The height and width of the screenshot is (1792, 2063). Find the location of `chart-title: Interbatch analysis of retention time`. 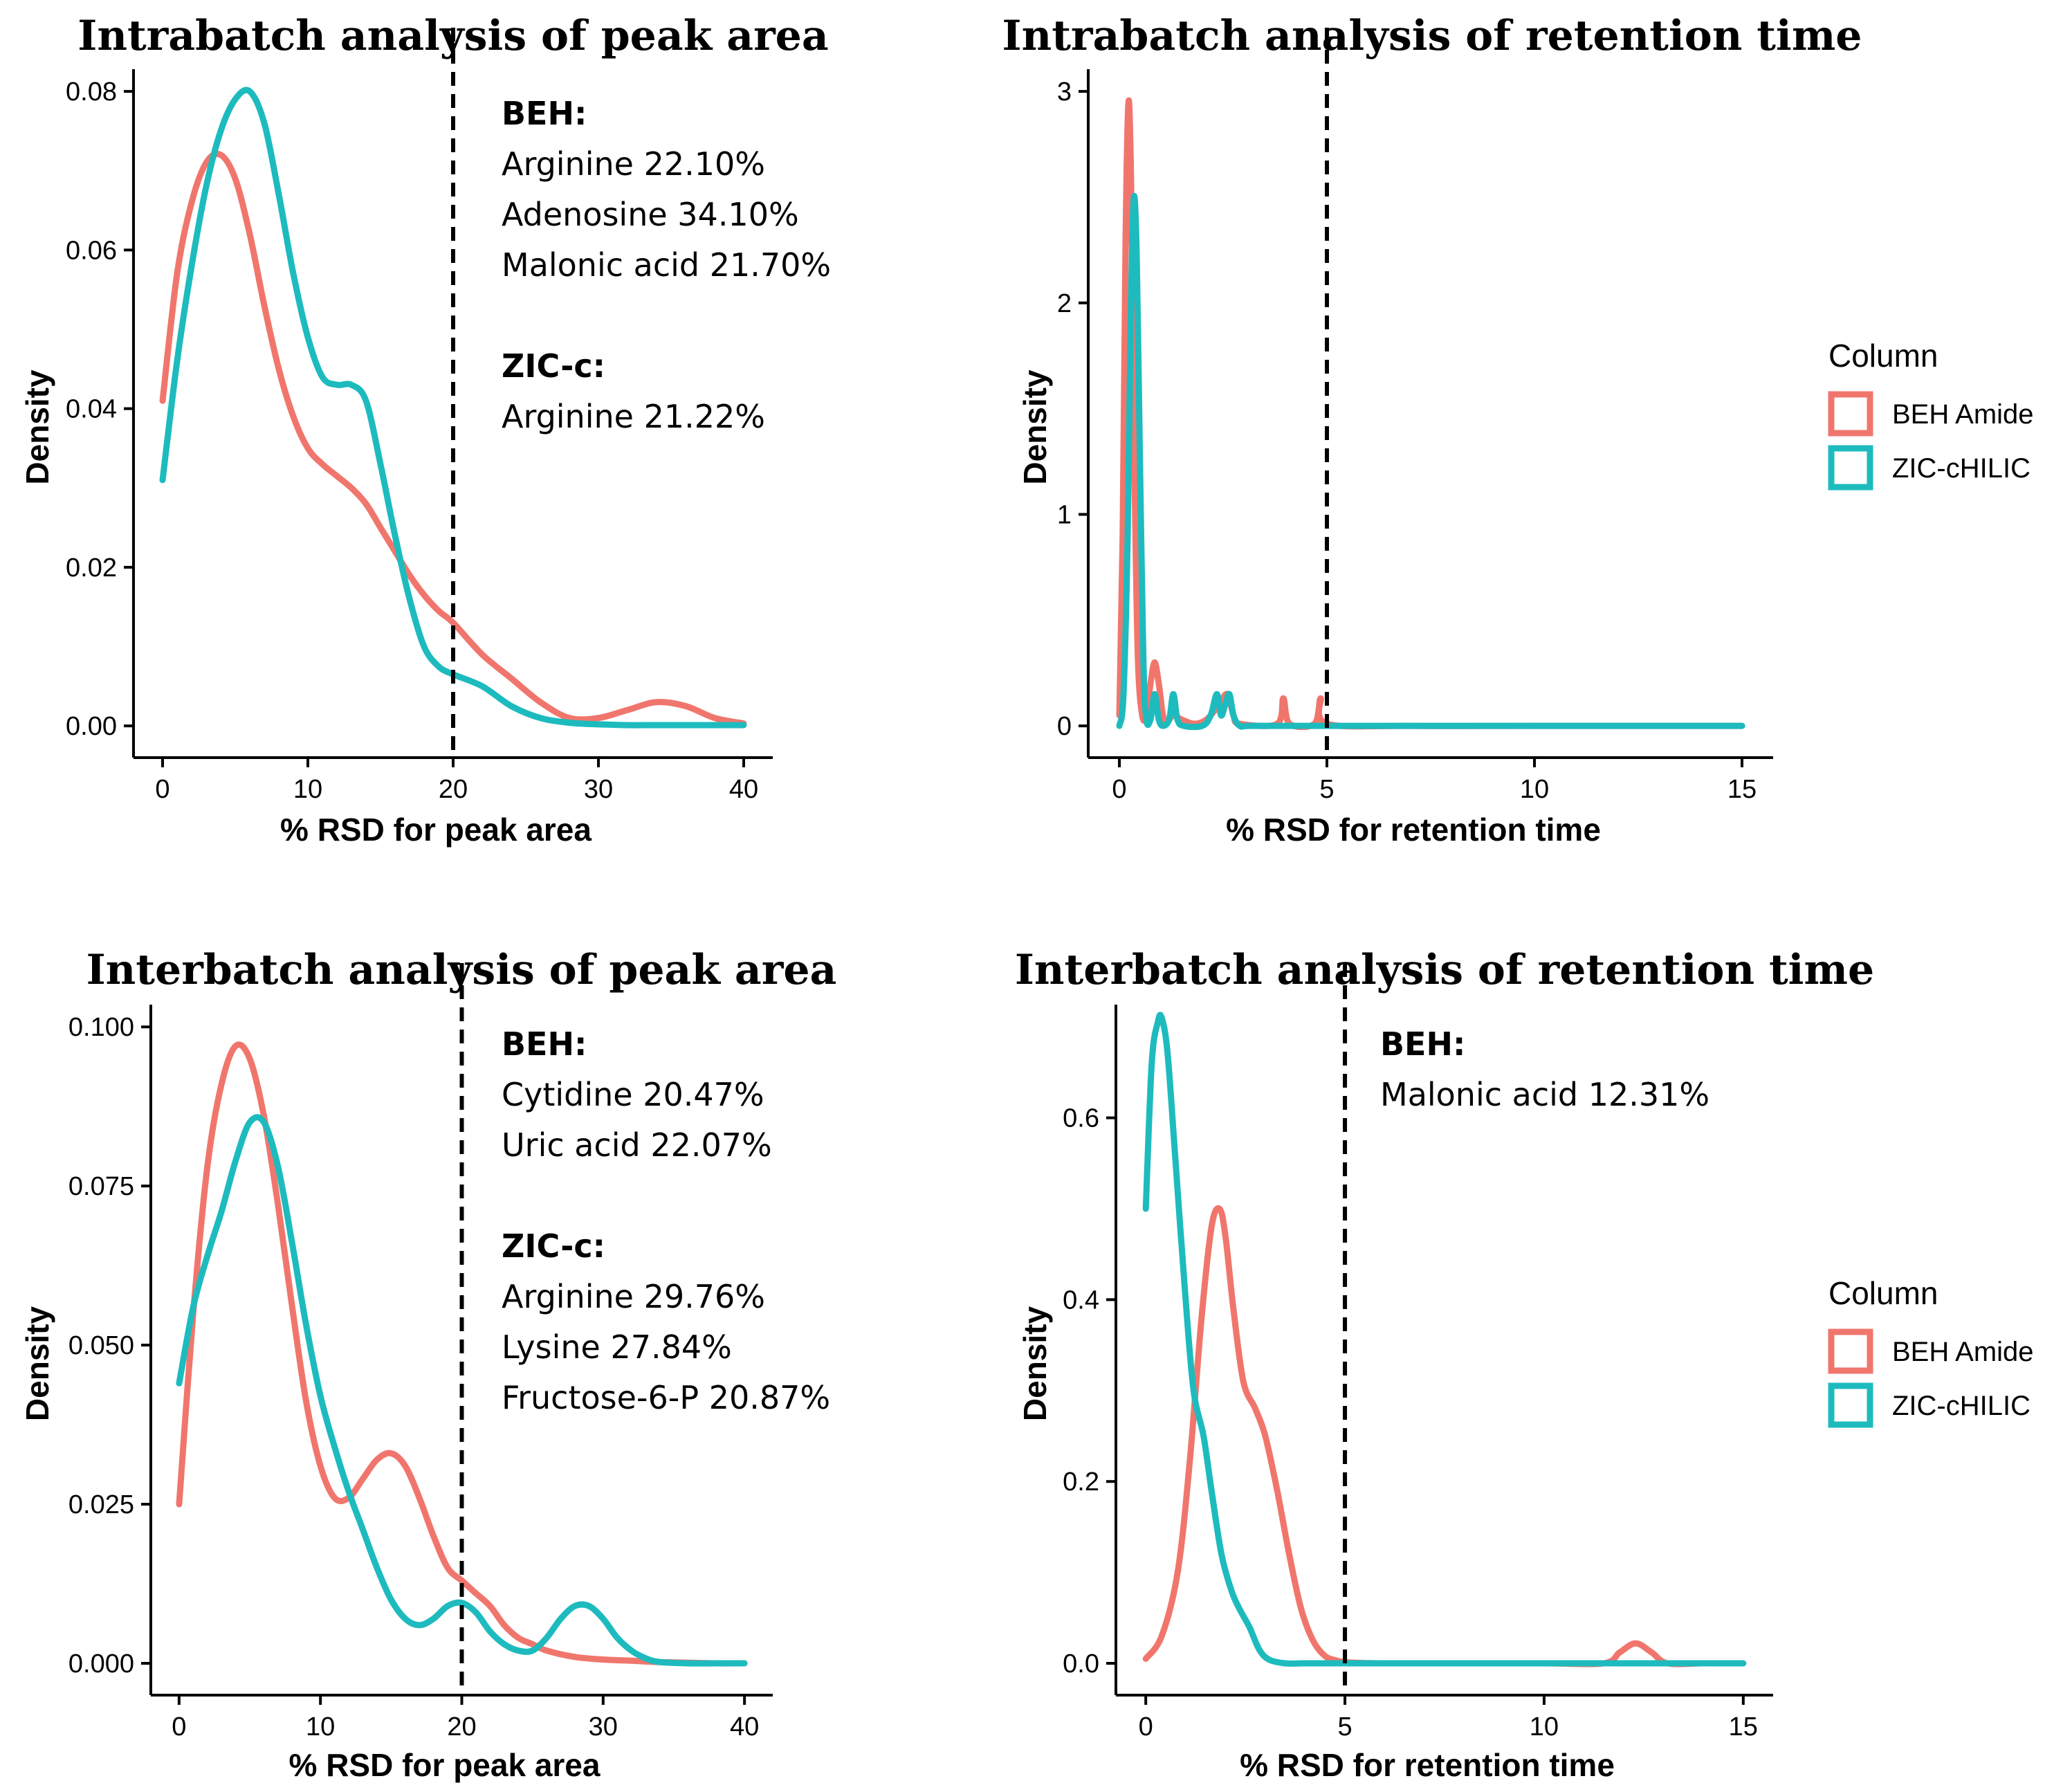

chart-title: Interbatch analysis of retention time is located at coordinates (1444, 970).